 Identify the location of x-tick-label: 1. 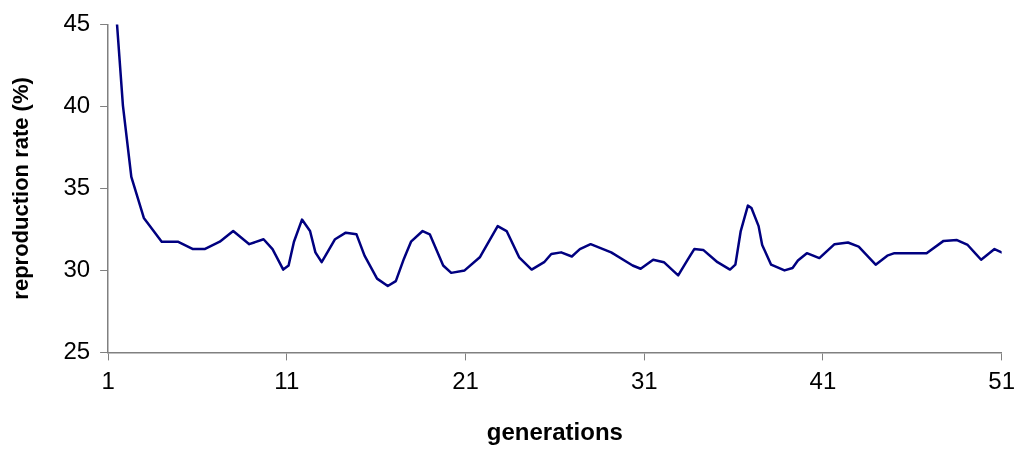
(108, 381).